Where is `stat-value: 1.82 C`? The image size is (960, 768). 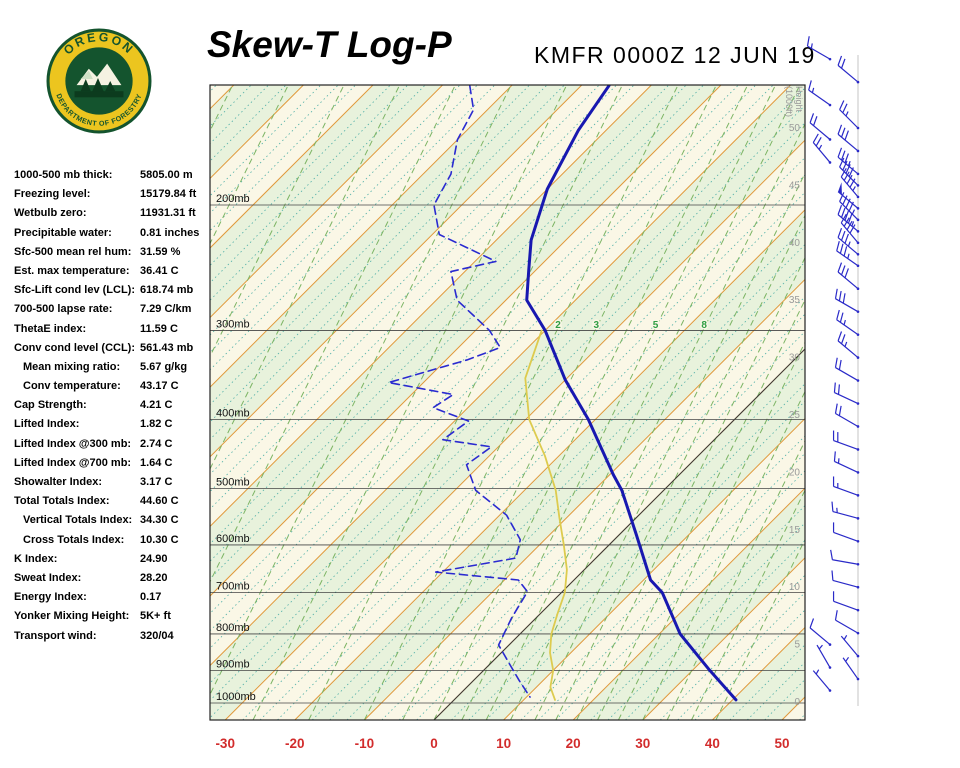 stat-value: 1.82 C is located at coordinates (156, 424).